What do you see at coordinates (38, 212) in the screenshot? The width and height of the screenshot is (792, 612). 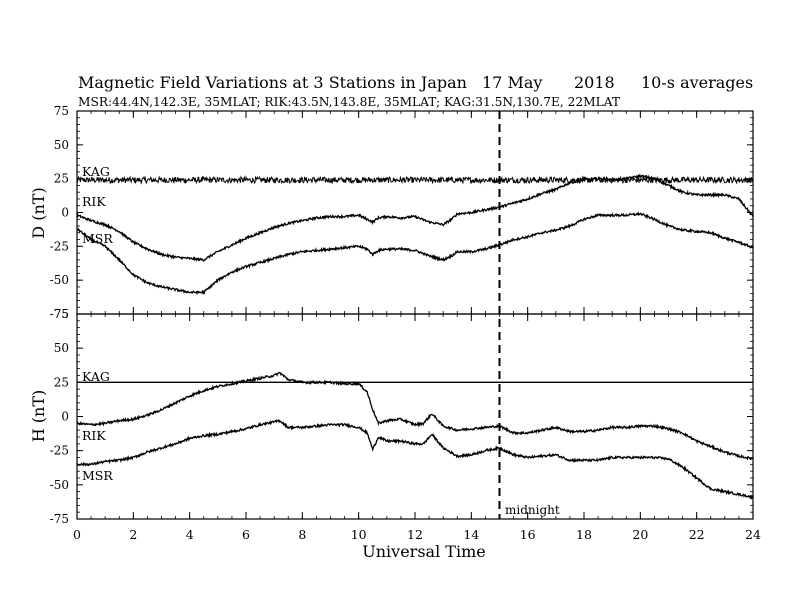 I see `d-axis-label: D (nT)` at bounding box center [38, 212].